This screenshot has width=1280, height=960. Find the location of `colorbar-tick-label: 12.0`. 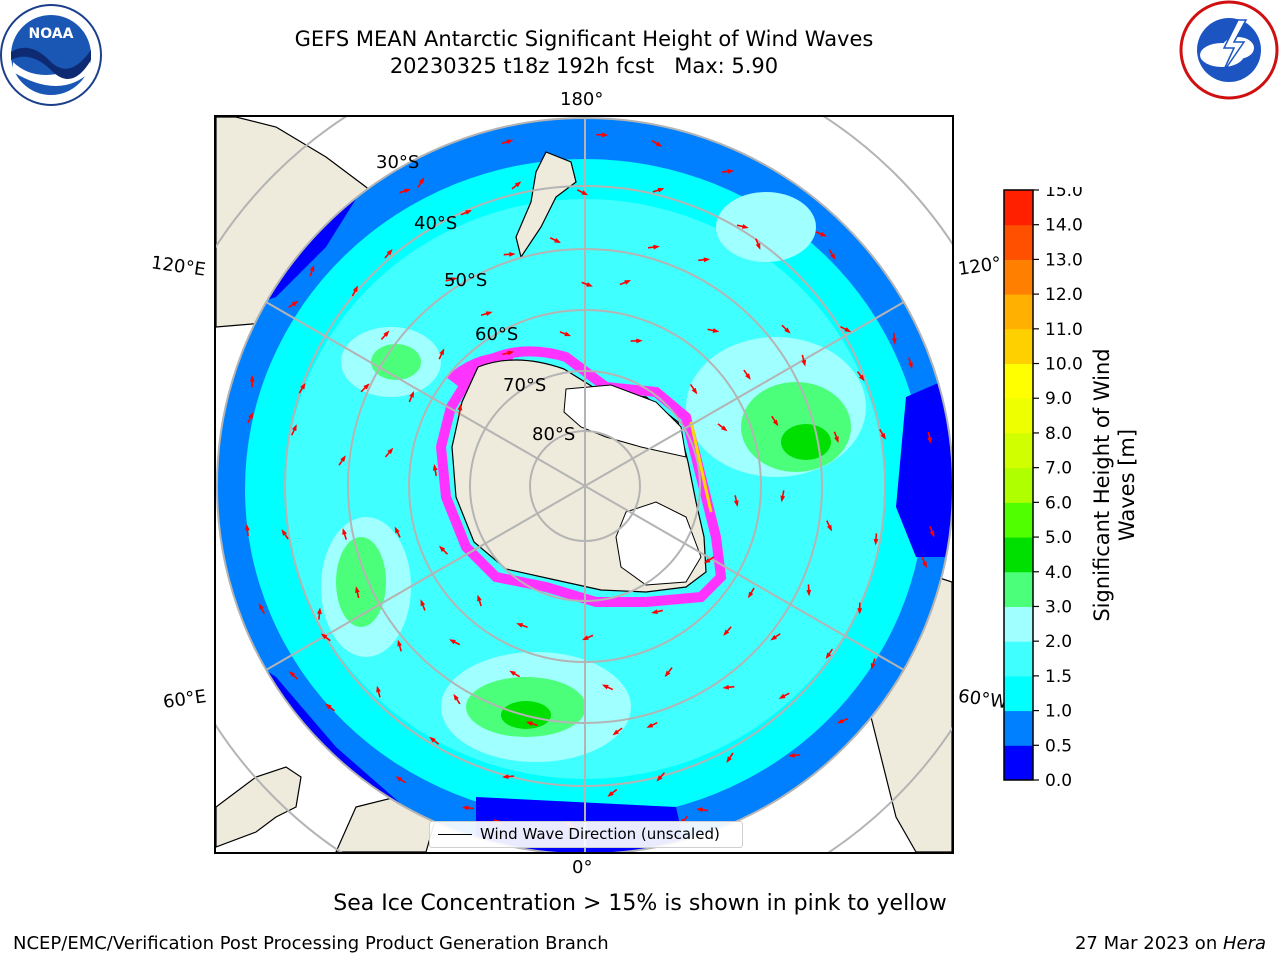

colorbar-tick-label: 12.0 is located at coordinates (1064, 295).